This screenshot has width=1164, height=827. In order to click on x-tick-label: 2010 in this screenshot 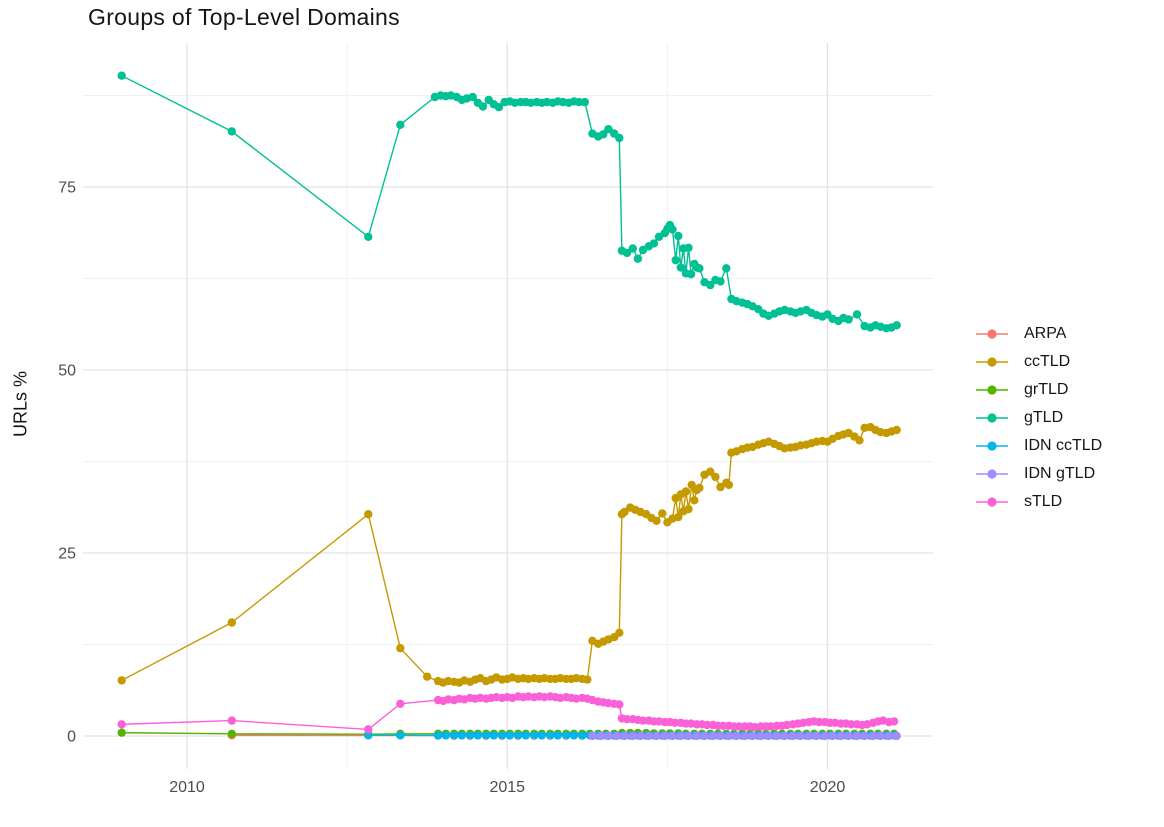, I will do `click(187, 787)`.